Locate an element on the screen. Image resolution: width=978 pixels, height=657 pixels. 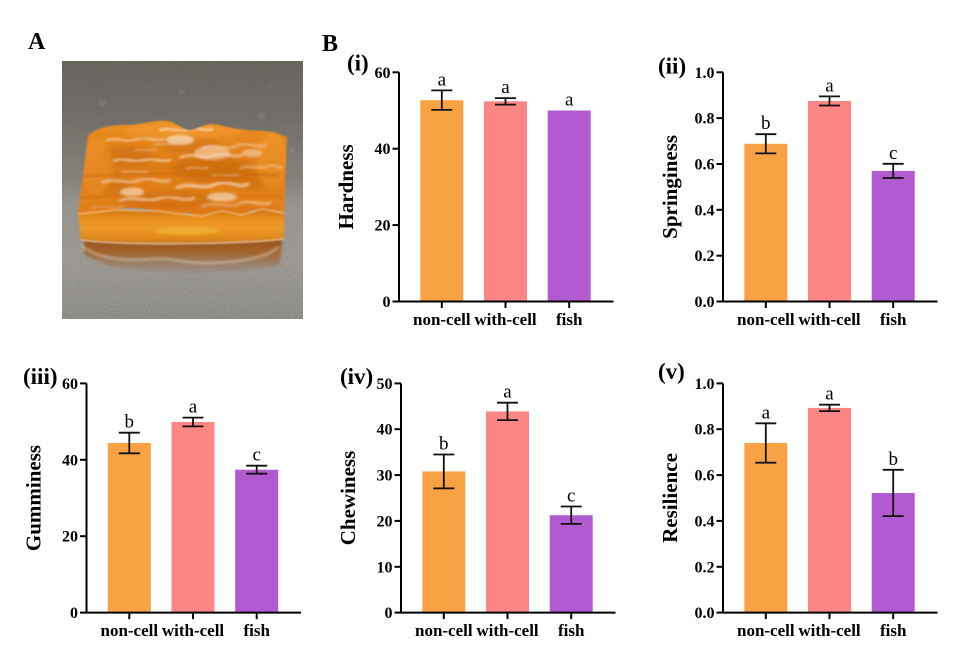
svg-text: Resilience is located at coordinates (670, 498).